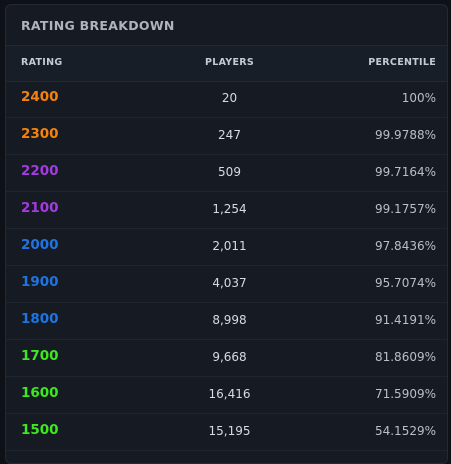 Image resolution: width=451 pixels, height=464 pixels. I want to click on rating-cell: 1500, so click(40, 430).